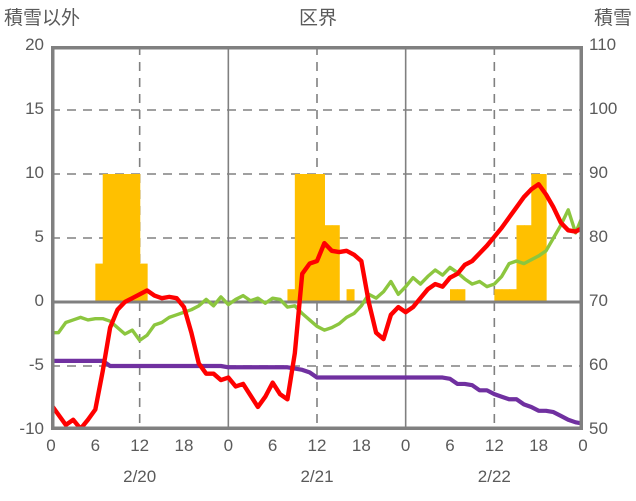  Describe the element at coordinates (34, 44) in the screenshot. I see `y-axis-left-tick: 20` at that location.